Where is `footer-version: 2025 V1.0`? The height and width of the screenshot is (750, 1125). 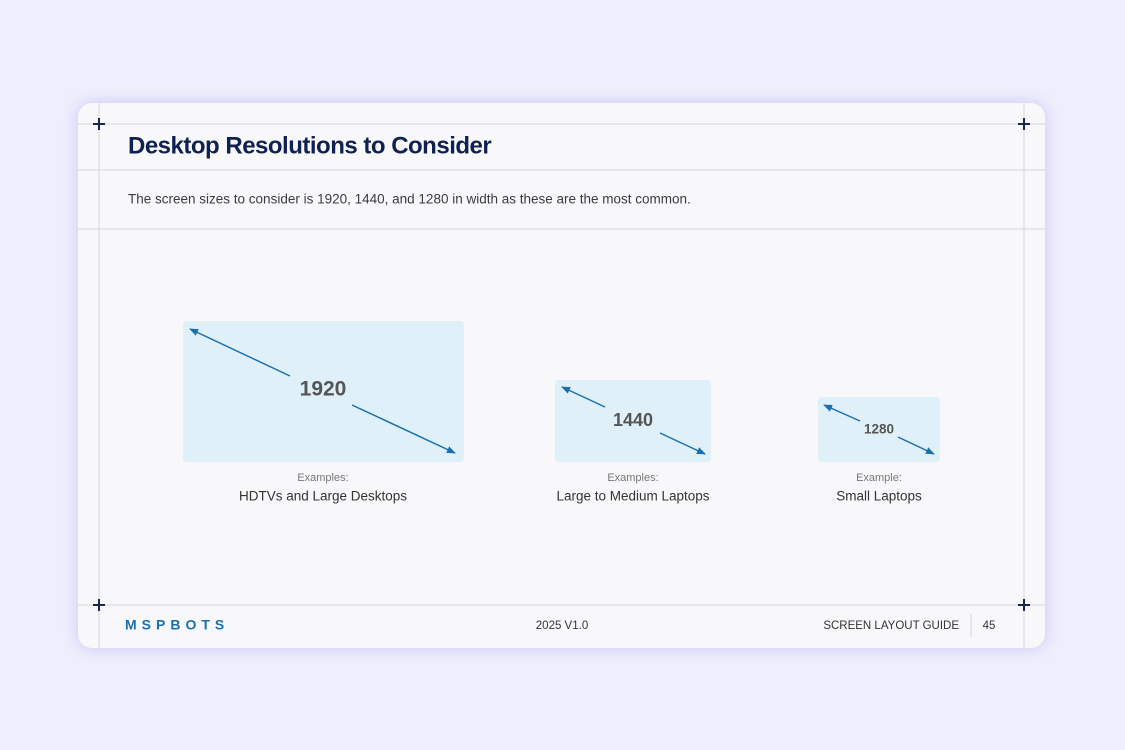
footer-version: 2025 V1.0 is located at coordinates (562, 626).